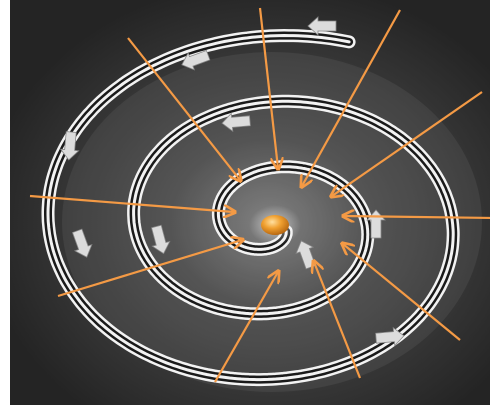 This screenshot has width=490, height=405. I want to click on center-core, so click(275, 225).